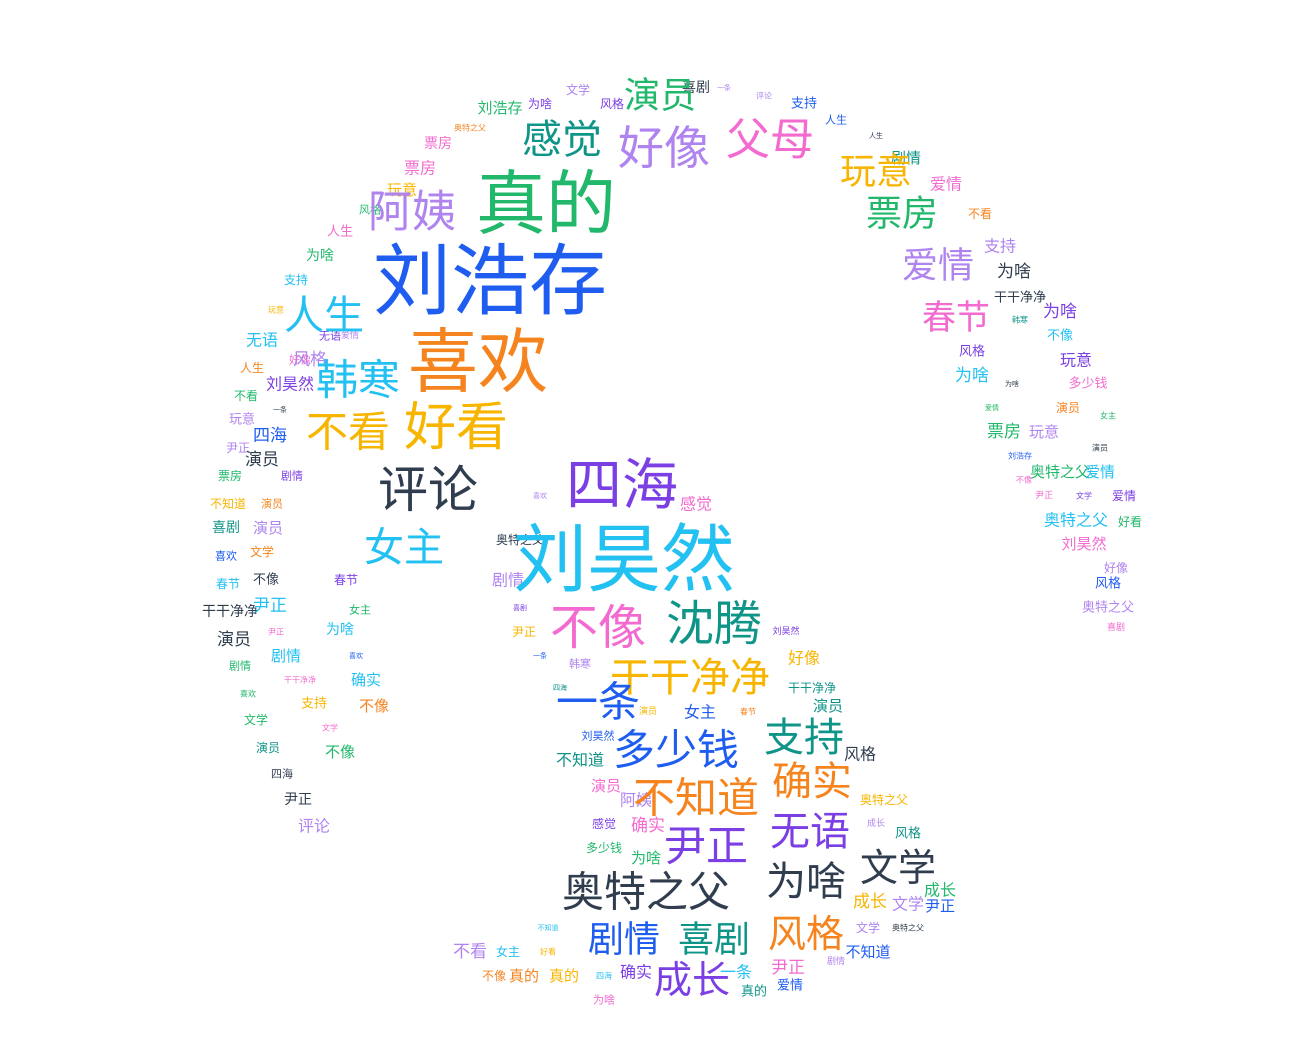  What do you see at coordinates (690, 678) in the screenshot?
I see `cloud-word: 干干净净` at bounding box center [690, 678].